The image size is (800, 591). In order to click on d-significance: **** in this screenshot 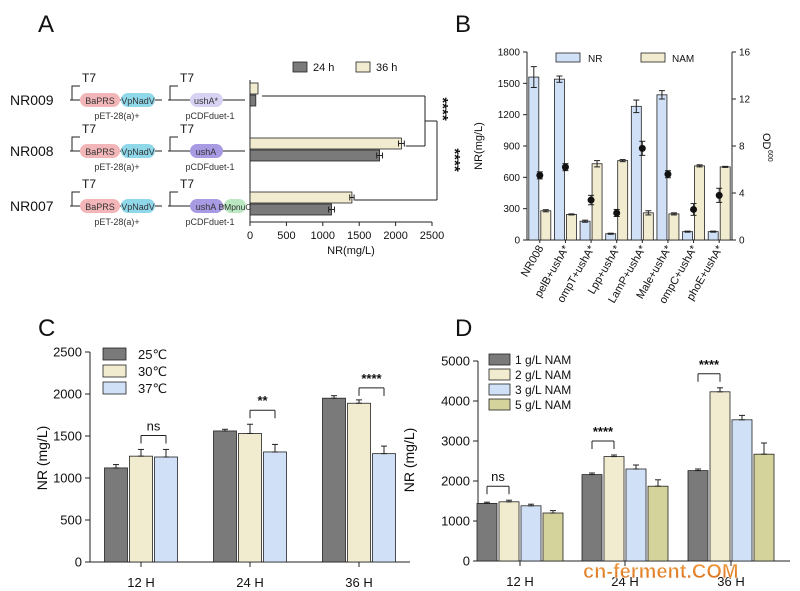, I will do `click(709, 364)`.